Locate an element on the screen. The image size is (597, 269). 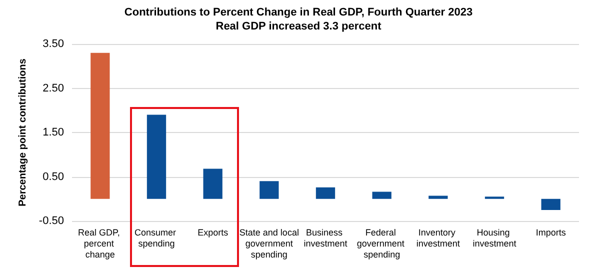
x-tick-label: Exports is located at coordinates (213, 233).